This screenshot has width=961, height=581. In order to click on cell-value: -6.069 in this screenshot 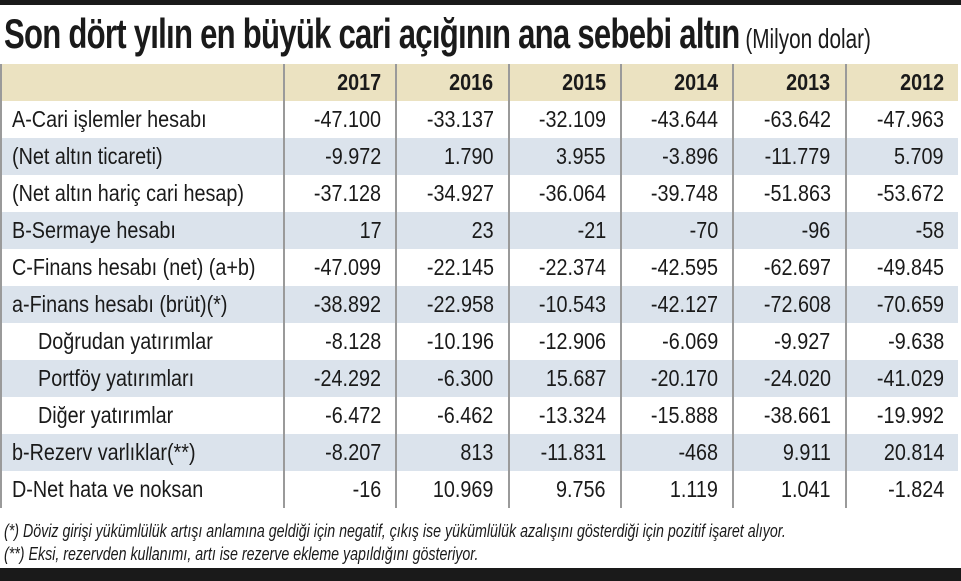, I will do `click(690, 341)`.